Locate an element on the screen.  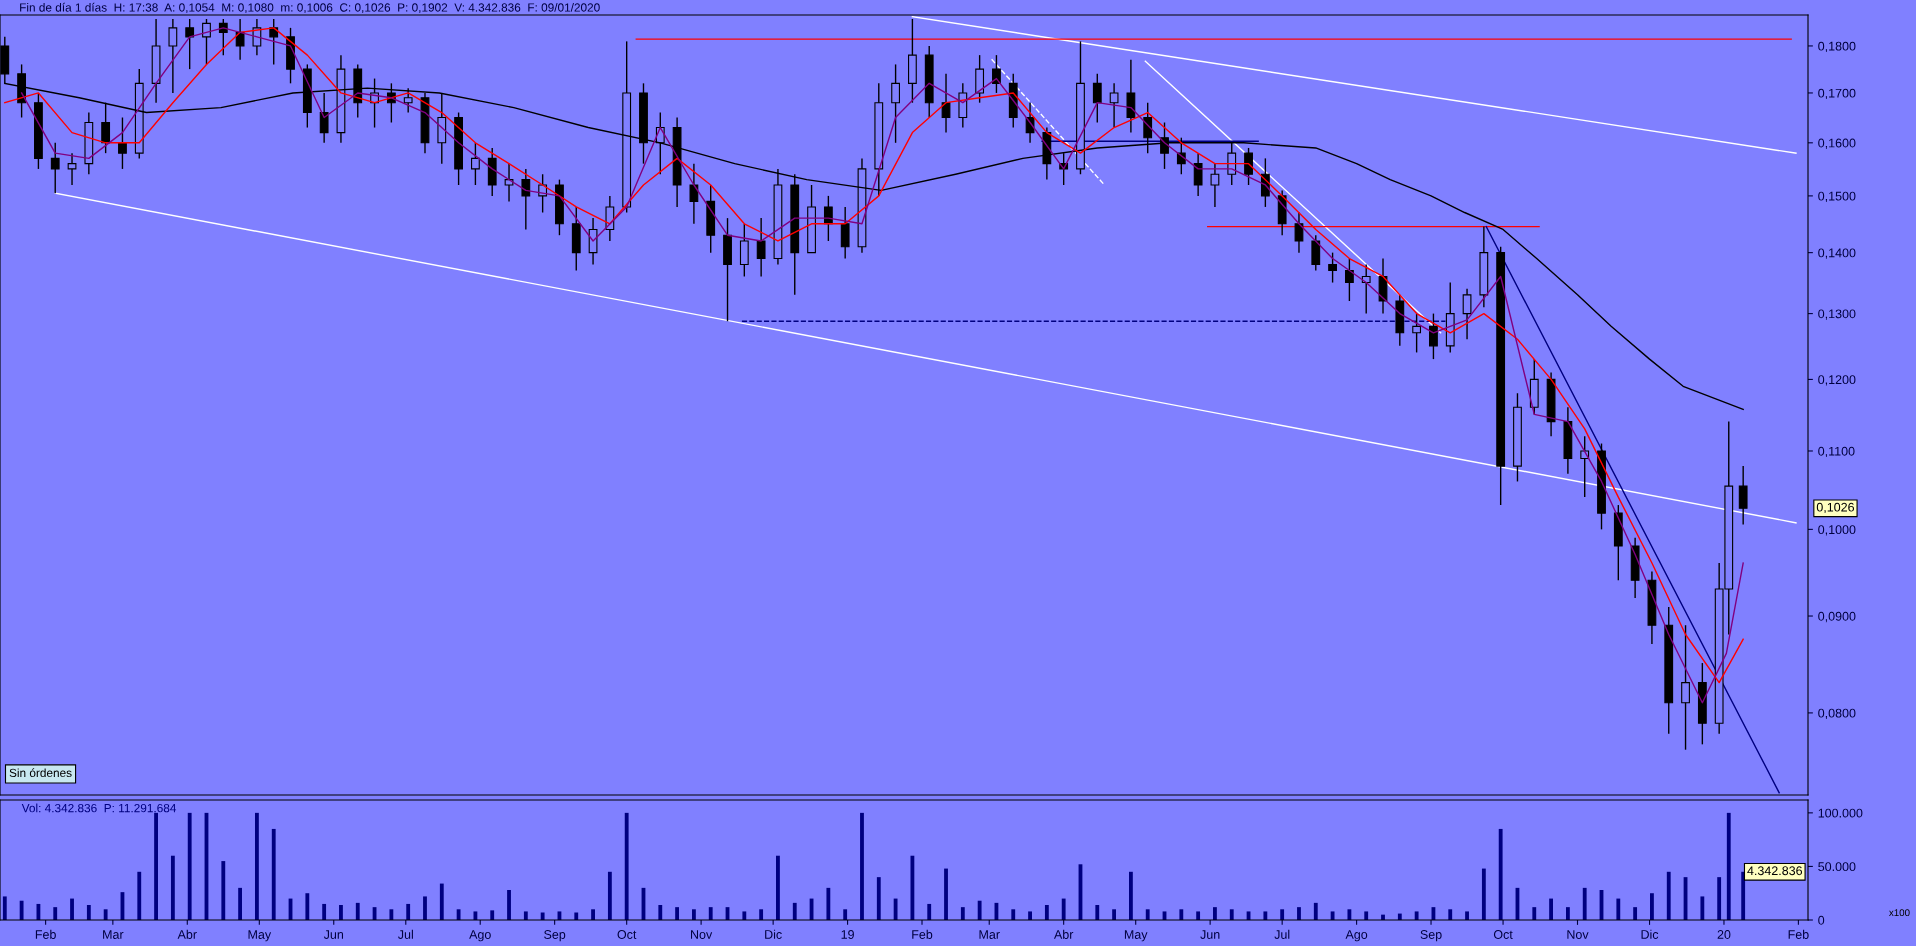
y-tick-label: 0,1200 is located at coordinates (1837, 380).